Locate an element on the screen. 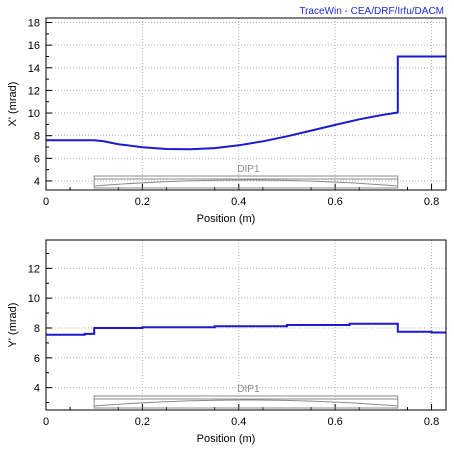 Image resolution: width=454 pixels, height=457 pixels. y-axis-title: X' (mrad) is located at coordinates (13, 104).